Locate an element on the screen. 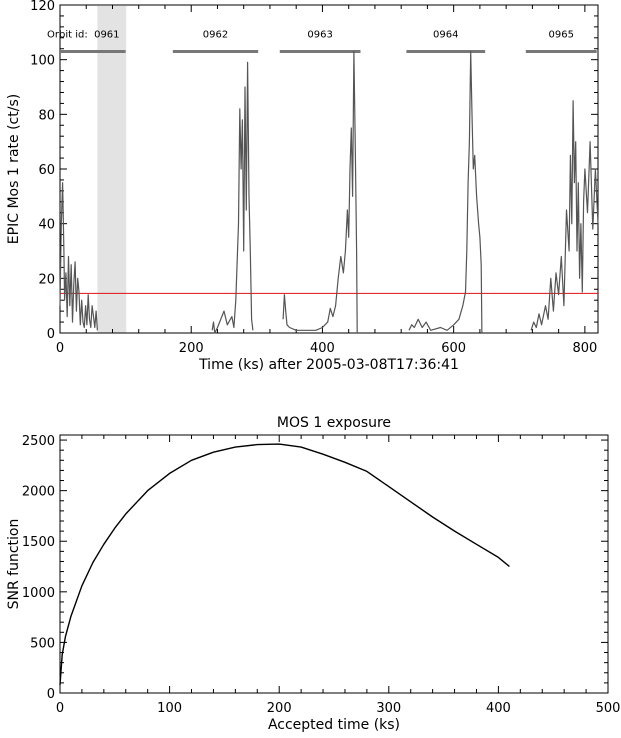  y-tick-label: 100 is located at coordinates (42, 61).